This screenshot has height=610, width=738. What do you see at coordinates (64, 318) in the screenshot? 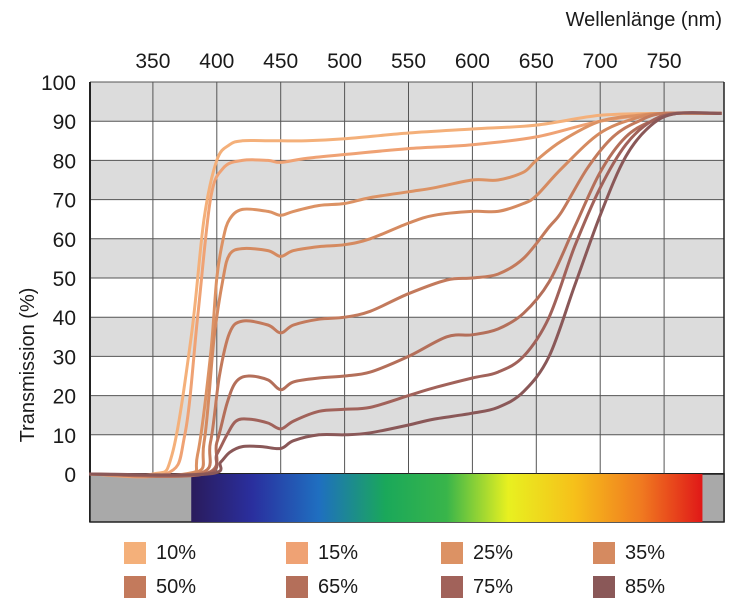
I see `y-tick-label: 40` at bounding box center [64, 318].